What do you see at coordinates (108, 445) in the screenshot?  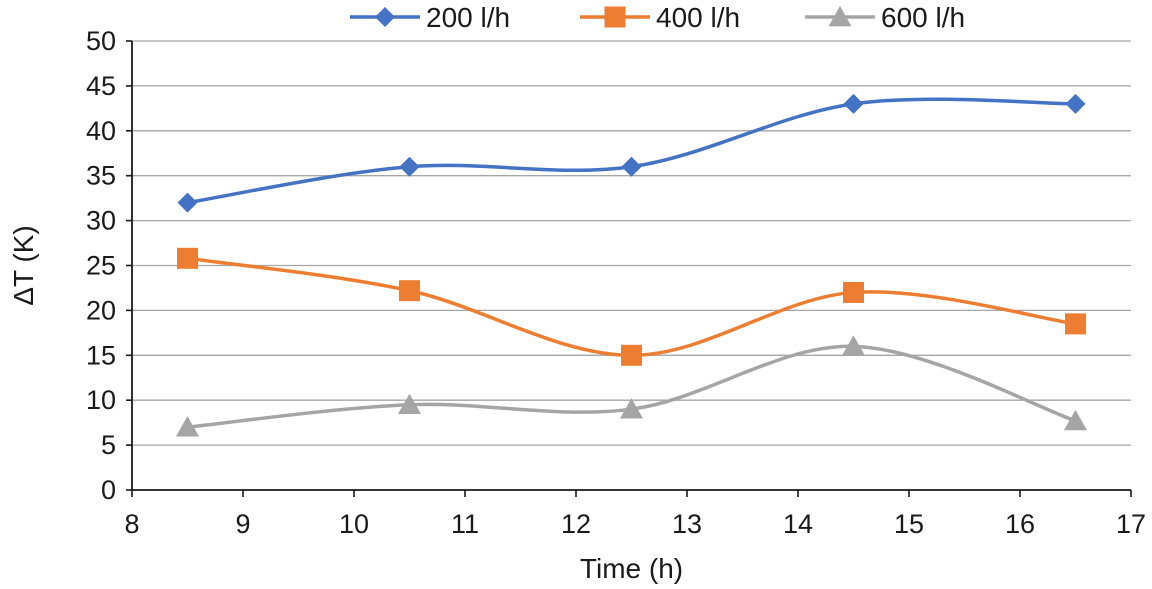 I see `y-tick-label: 5` at bounding box center [108, 445].